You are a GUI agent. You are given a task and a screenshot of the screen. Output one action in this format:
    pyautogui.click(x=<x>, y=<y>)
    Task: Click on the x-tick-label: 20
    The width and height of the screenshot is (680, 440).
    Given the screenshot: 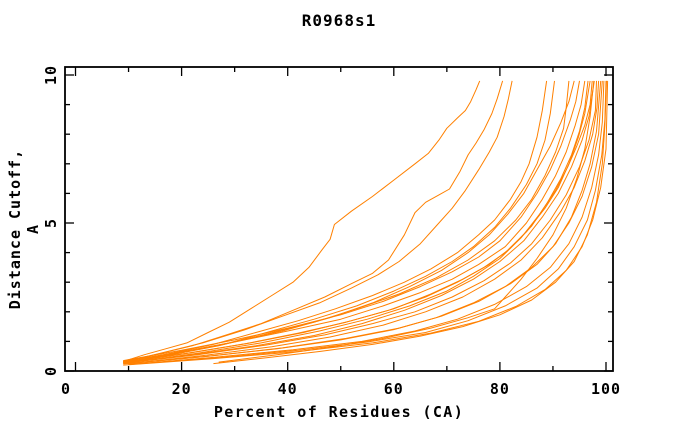 What is the action you would take?
    pyautogui.click(x=182, y=389)
    